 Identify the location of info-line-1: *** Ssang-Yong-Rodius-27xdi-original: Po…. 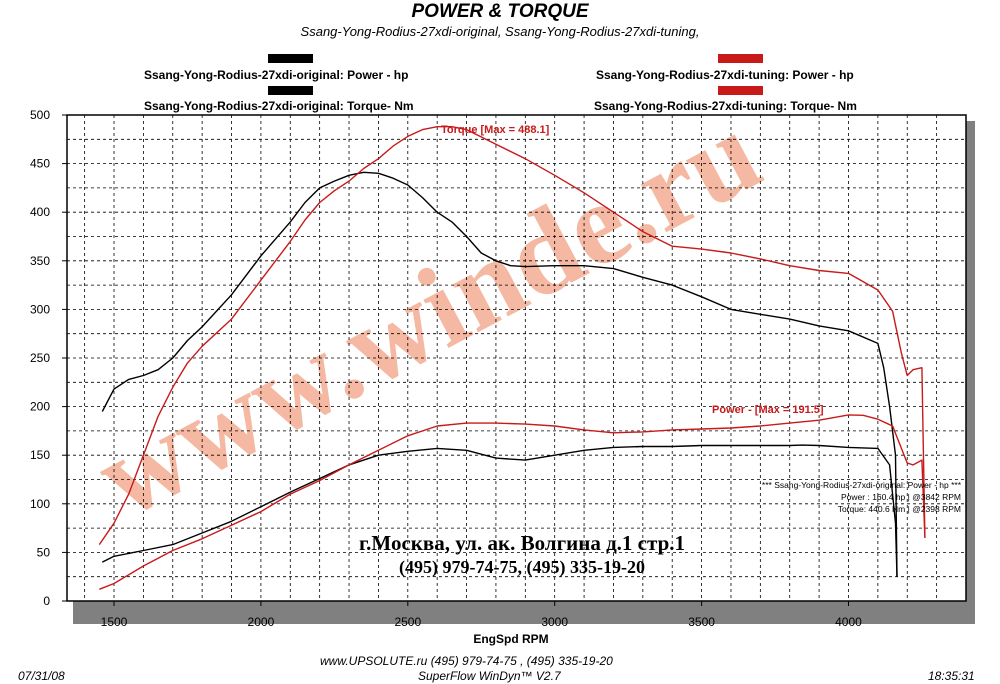
(862, 485).